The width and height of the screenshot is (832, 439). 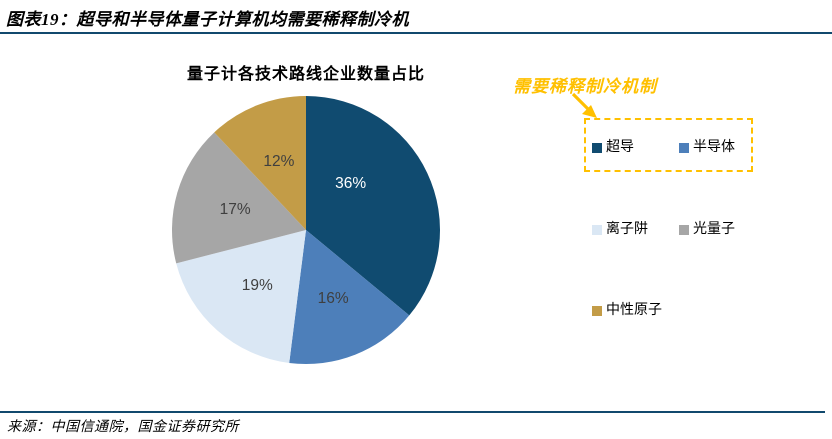 I want to click on dilution-group-box, so click(x=668, y=145).